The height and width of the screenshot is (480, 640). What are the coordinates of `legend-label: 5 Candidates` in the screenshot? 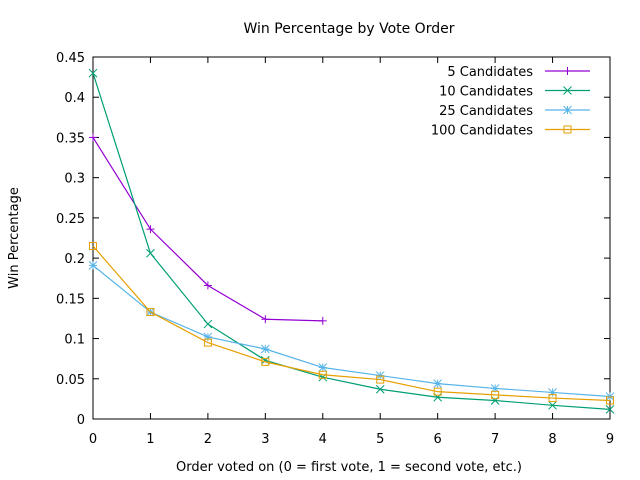 It's located at (490, 72).